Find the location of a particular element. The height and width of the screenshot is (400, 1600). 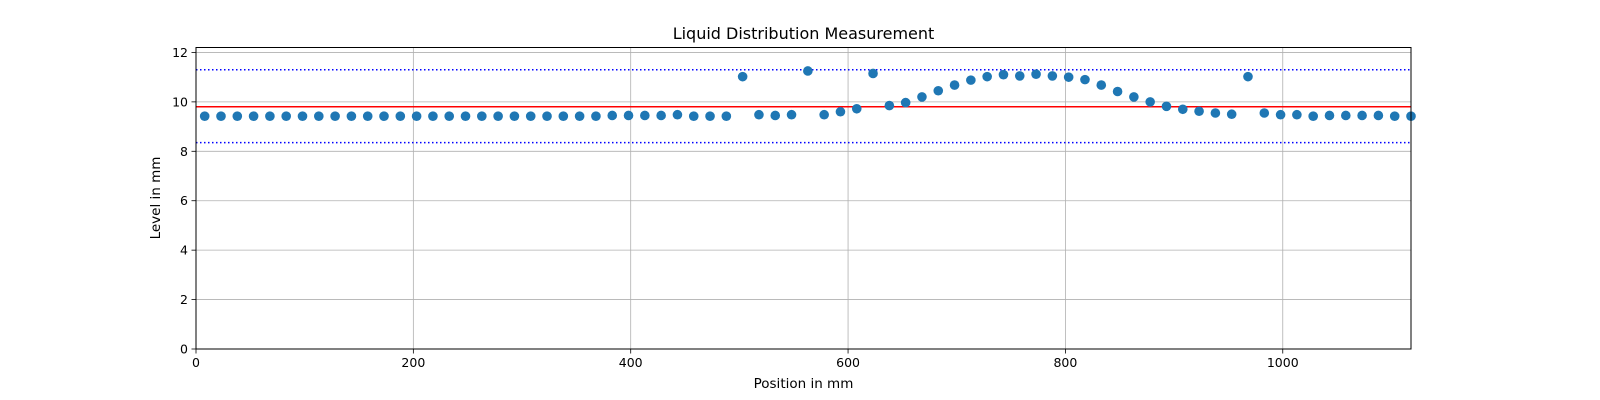

x-axis-label: Position in mm is located at coordinates (804, 384).